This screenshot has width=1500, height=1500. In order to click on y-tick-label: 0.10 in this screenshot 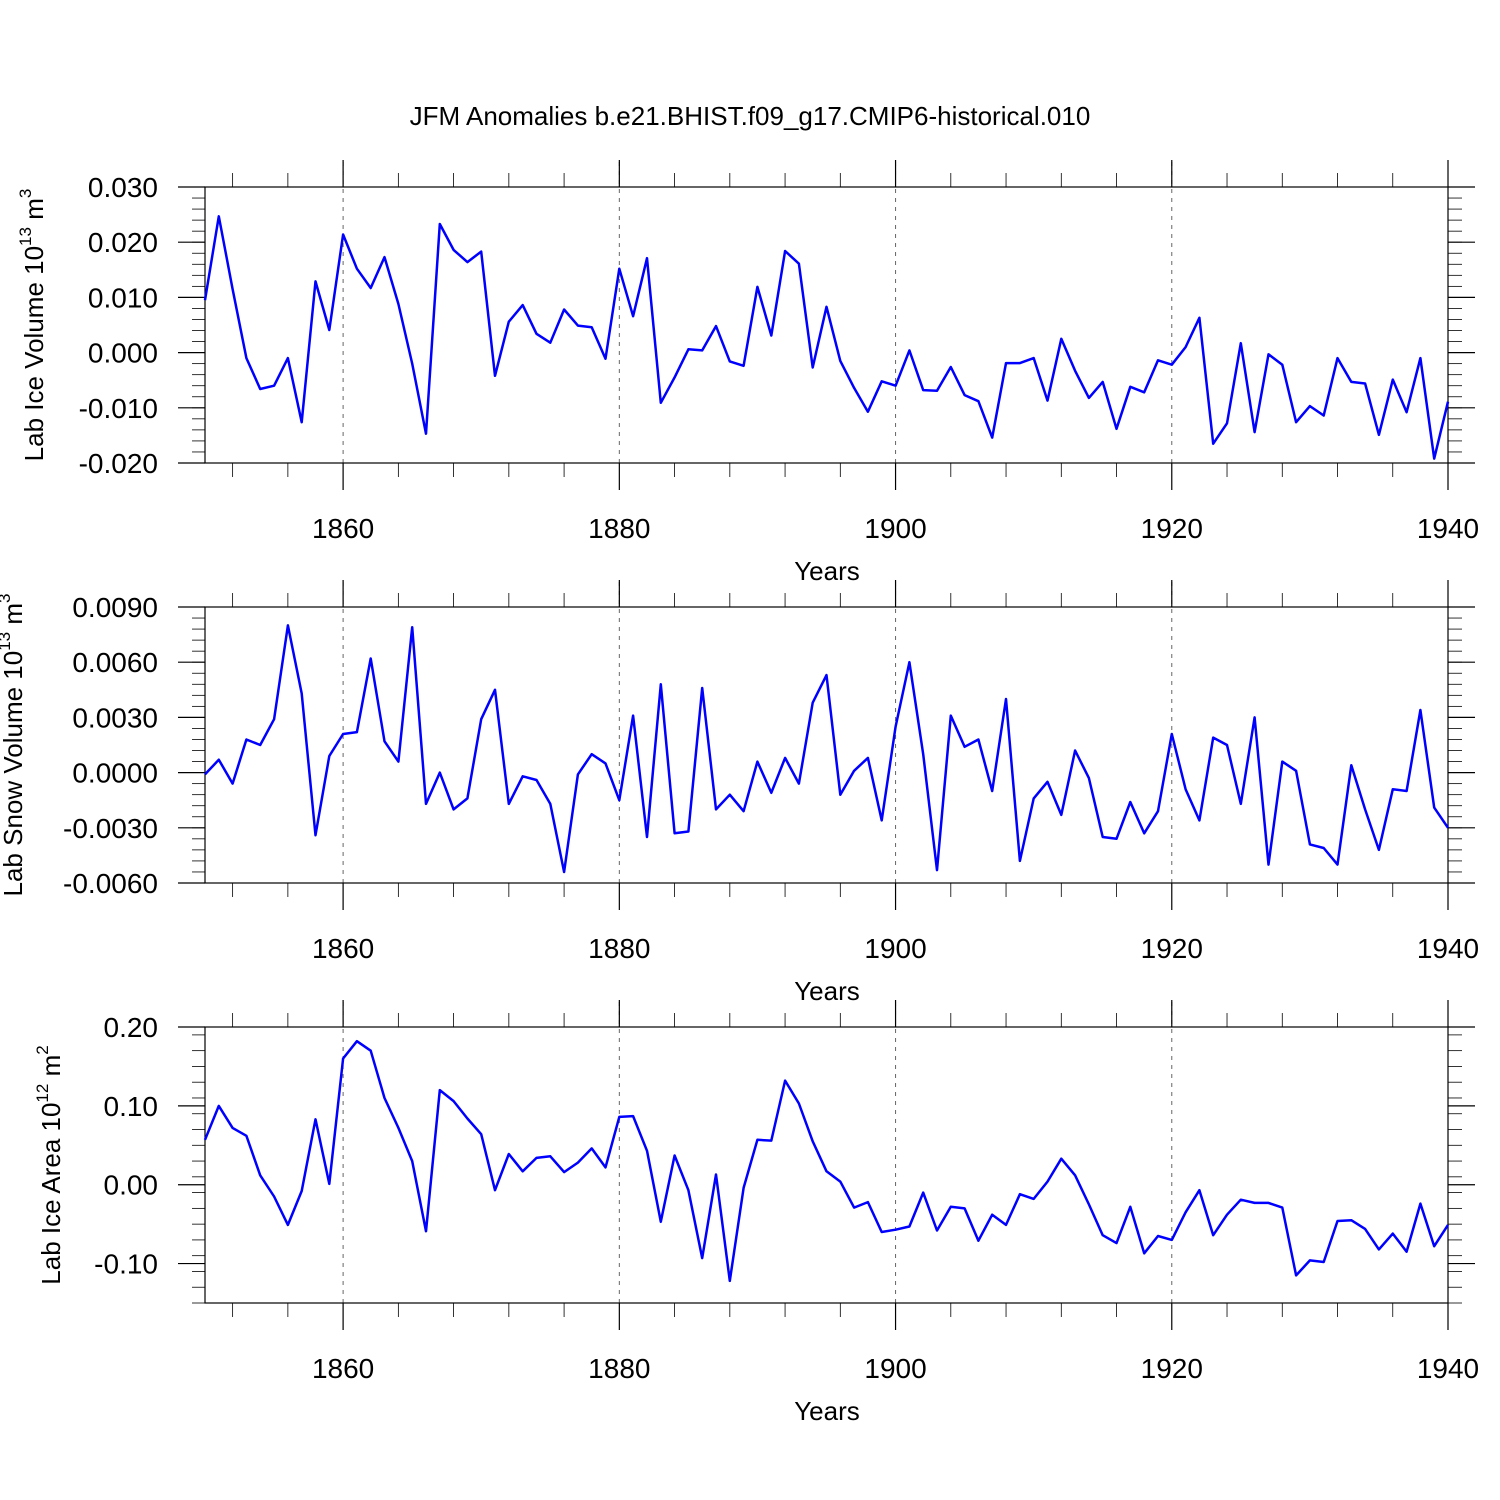, I will do `click(131, 1106)`.